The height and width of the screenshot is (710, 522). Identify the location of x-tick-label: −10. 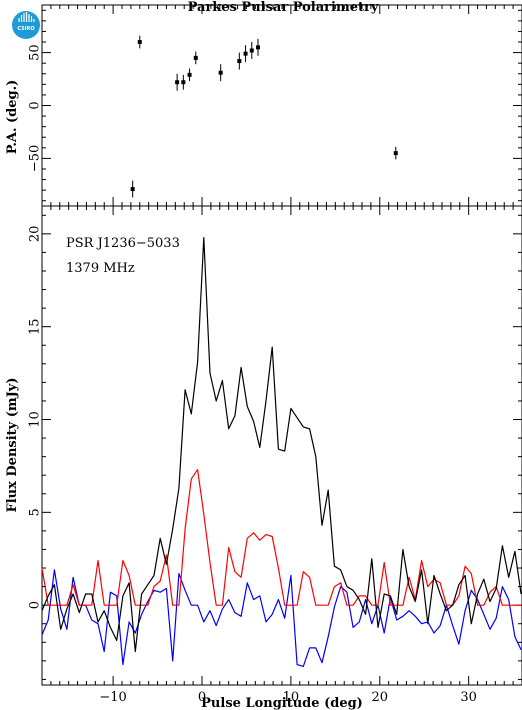
(112, 697).